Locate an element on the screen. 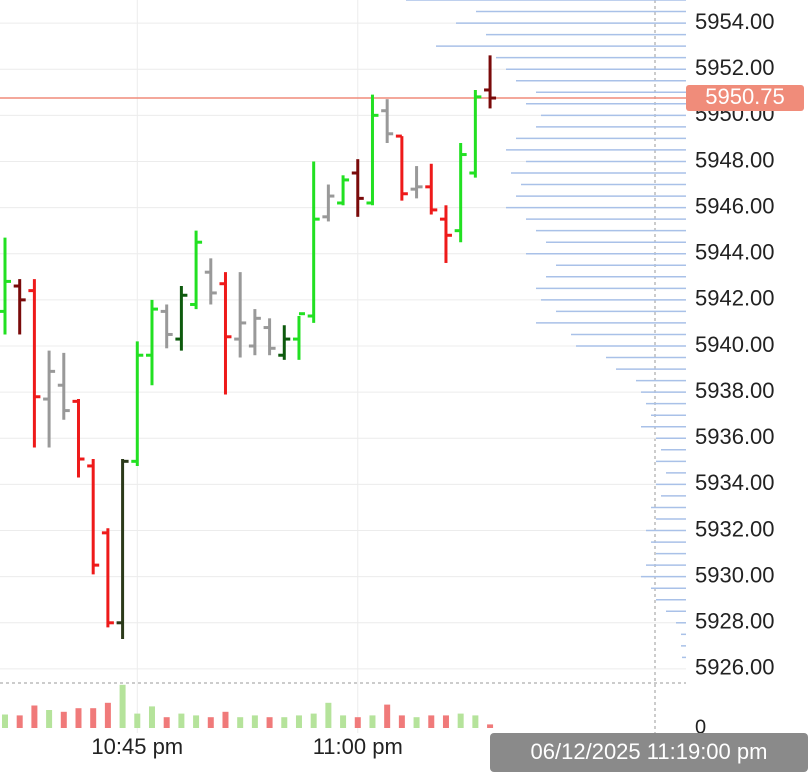  y-tick-label: 5944.00 is located at coordinates (735, 252).